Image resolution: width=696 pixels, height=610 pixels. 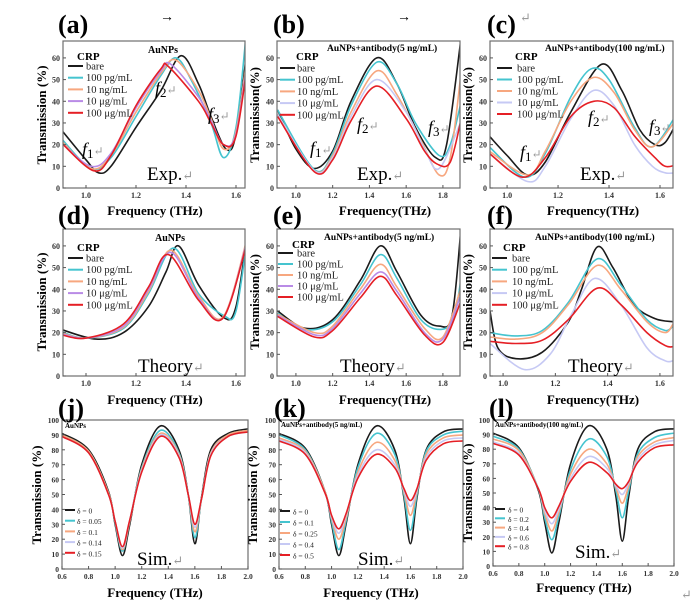 What do you see at coordinates (290, 408) in the screenshot?
I see `panel-letter: (k)` at bounding box center [290, 408].